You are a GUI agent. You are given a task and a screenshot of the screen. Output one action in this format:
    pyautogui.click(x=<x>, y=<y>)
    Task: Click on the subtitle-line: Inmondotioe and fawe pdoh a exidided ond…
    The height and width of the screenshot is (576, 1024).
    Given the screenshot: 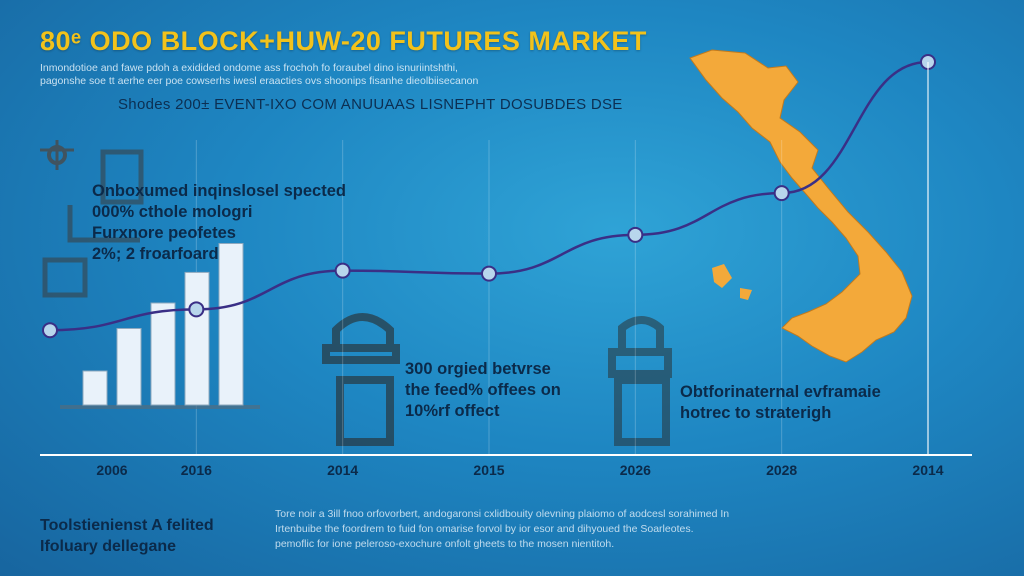 What is the action you would take?
    pyautogui.click(x=249, y=68)
    